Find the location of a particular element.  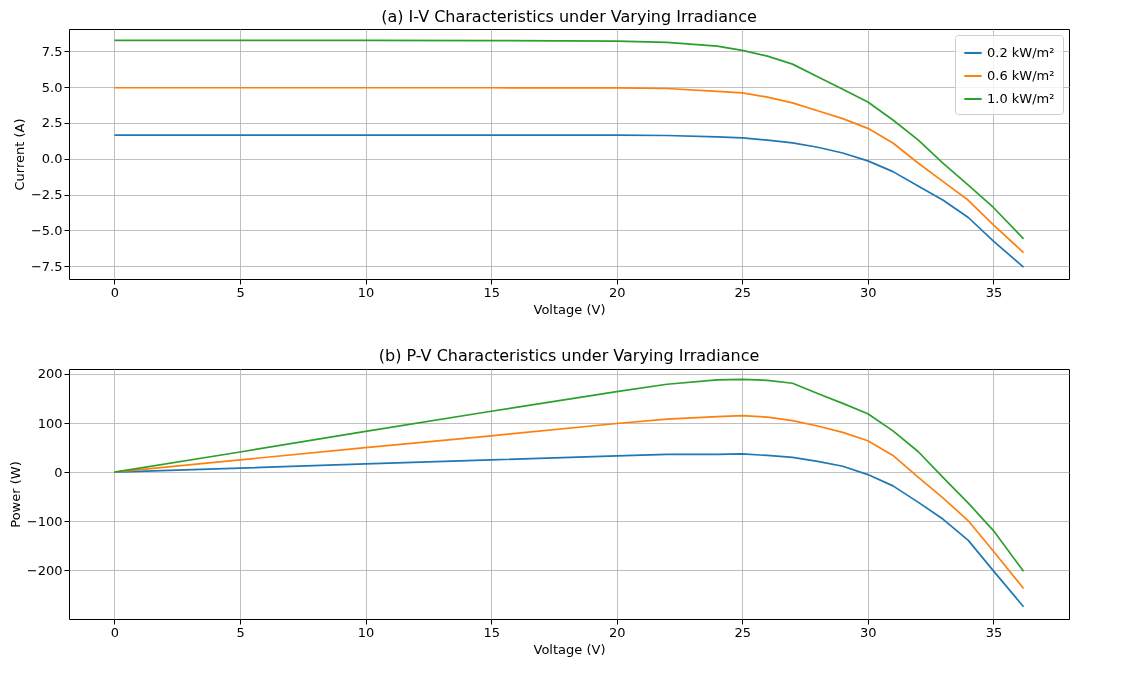

legend-label: 1.0 kW/m² is located at coordinates (1021, 98).